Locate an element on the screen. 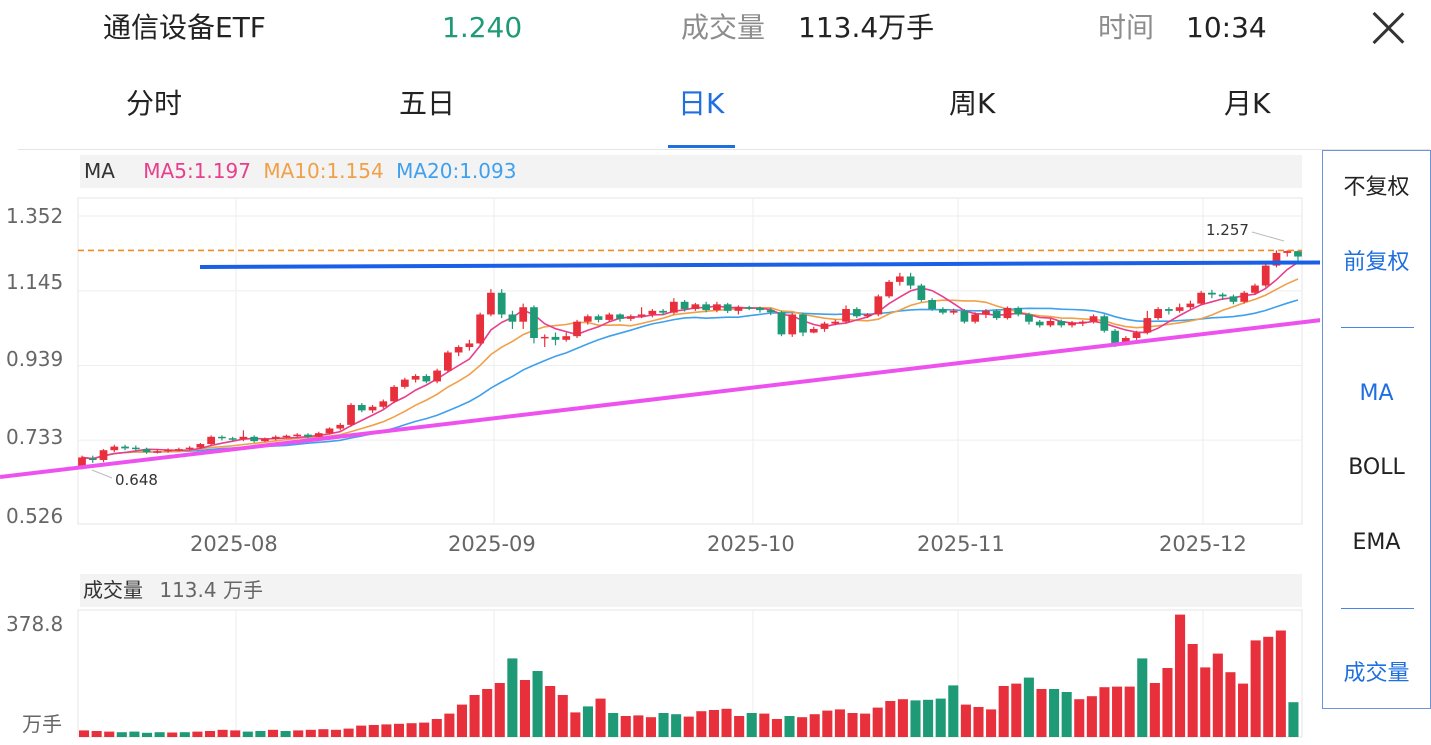 The width and height of the screenshot is (1431, 745). tab-monthly-k: 月K is located at coordinates (1247, 103).